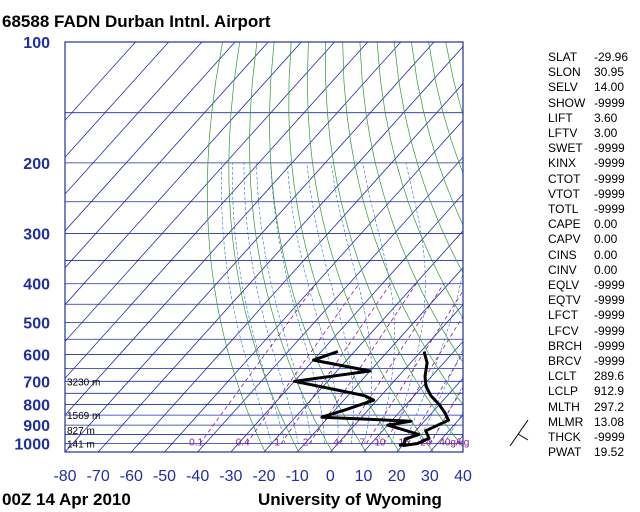  Describe the element at coordinates (609, 87) in the screenshot. I see `index-value: 14.00` at that location.